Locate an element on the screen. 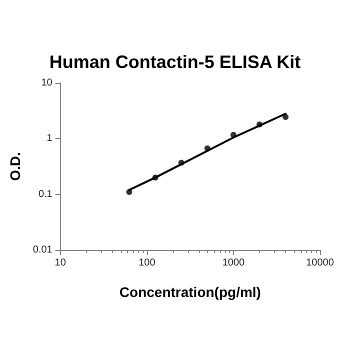 Image resolution: width=350 pixels, height=350 pixels. x-tick-label: 1000 is located at coordinates (234, 263).